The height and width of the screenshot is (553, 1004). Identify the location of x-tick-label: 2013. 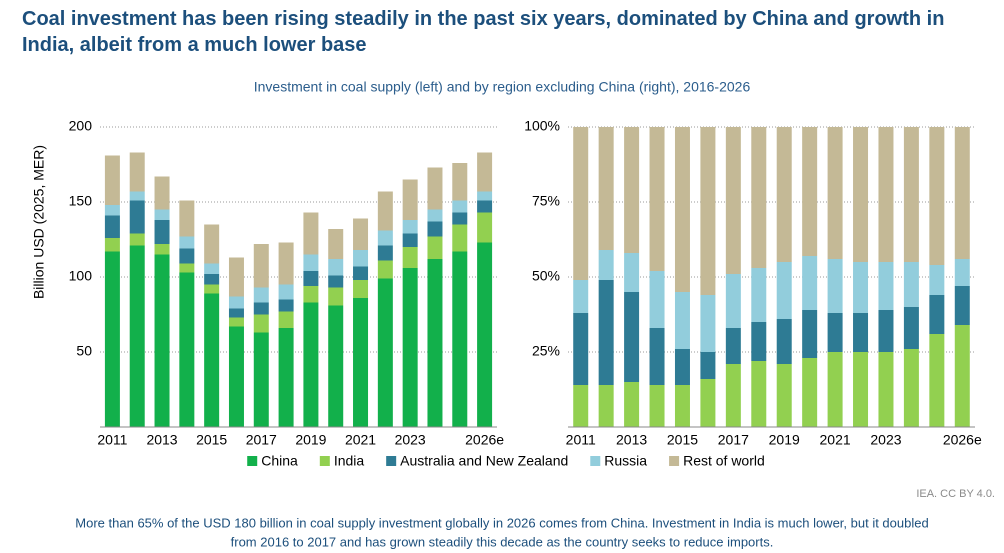
(161, 440).